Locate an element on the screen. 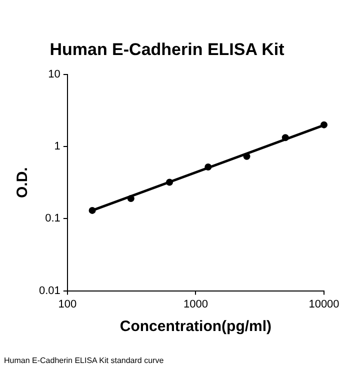 Image resolution: width=350 pixels, height=380 pixels. chart-title: Human E-Cadherin ELISA Kit is located at coordinates (167, 49).